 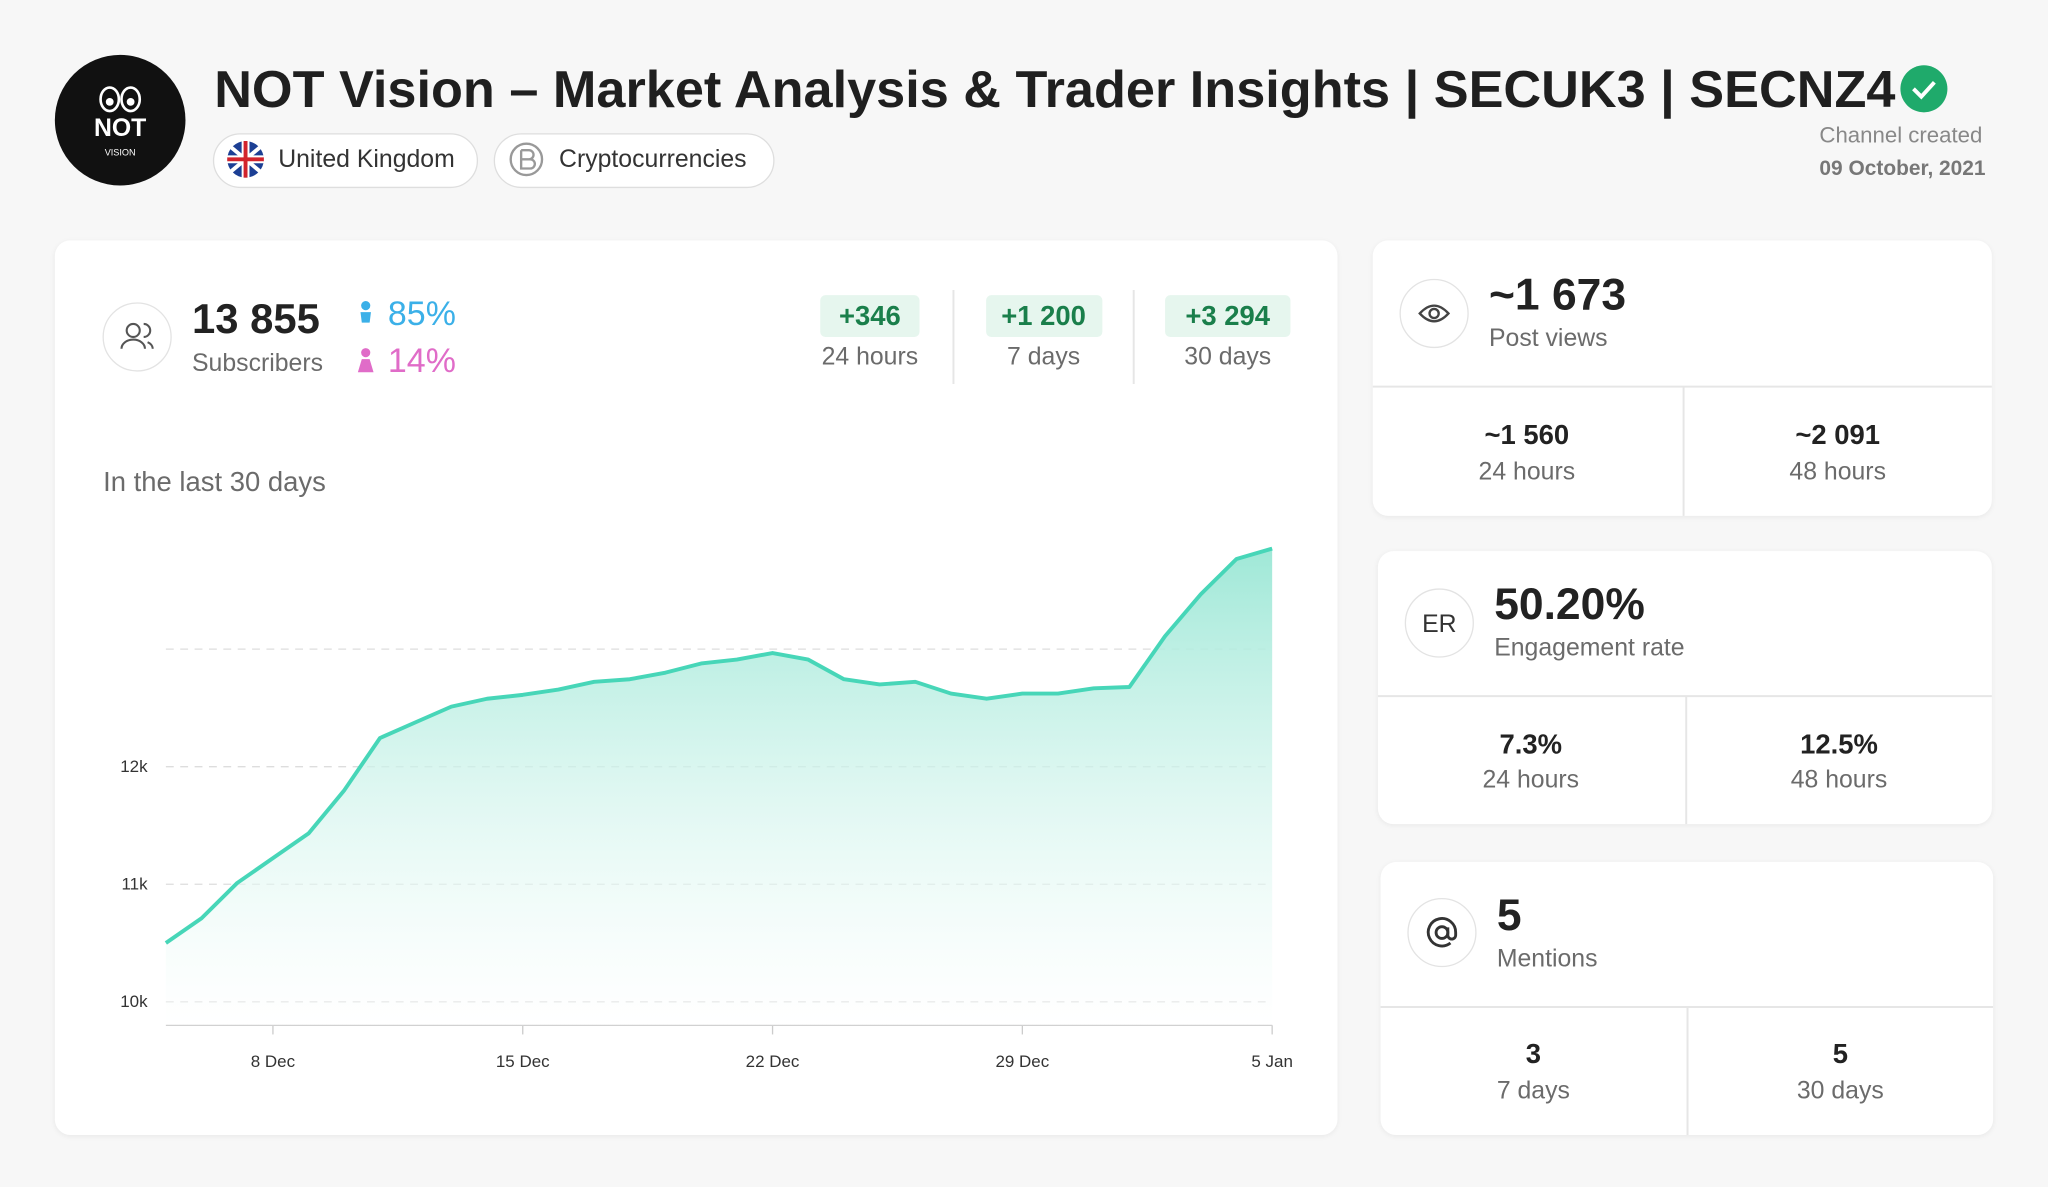 What do you see at coordinates (1531, 745) in the screenshot?
I see `er-24h: 7.3%` at bounding box center [1531, 745].